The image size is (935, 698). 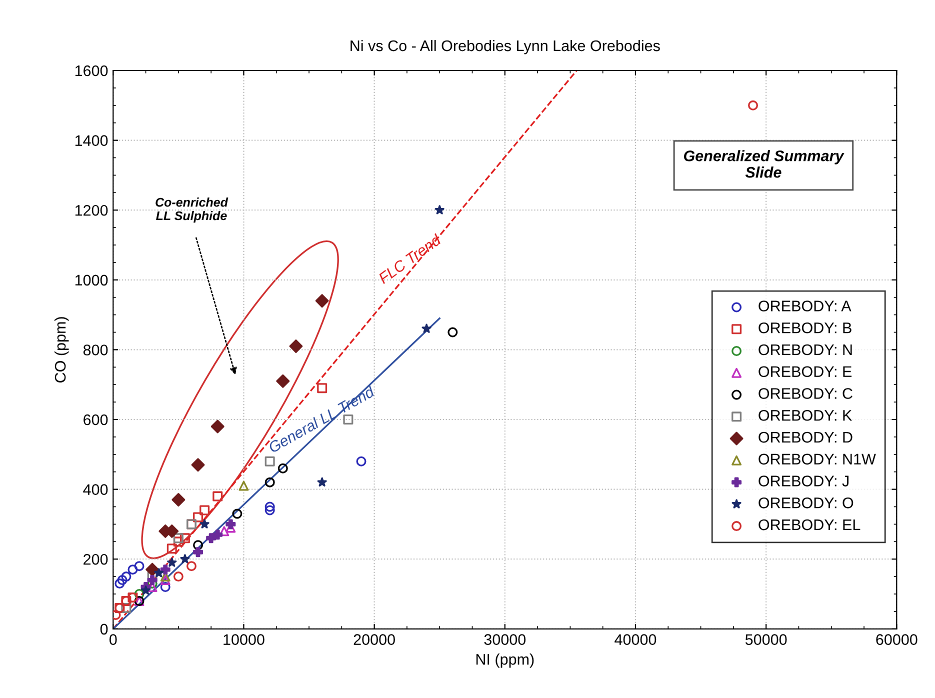 What do you see at coordinates (805, 328) in the screenshot?
I see `legend-label: OREBODY: B` at bounding box center [805, 328].